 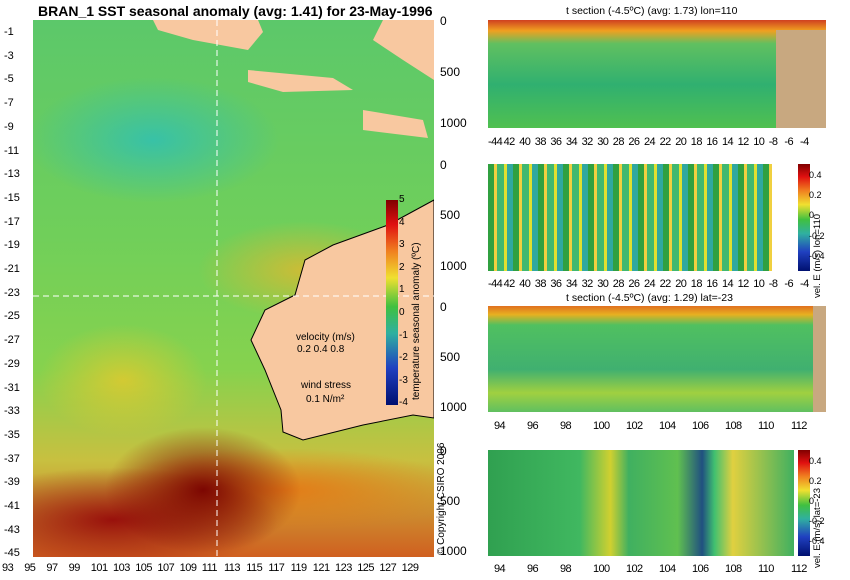 I want to click on panel1-x-tick: 14, so click(x=728, y=142).